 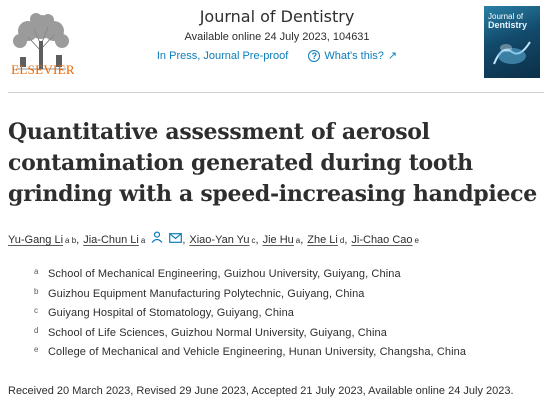 What do you see at coordinates (36, 240) in the screenshot?
I see `author-link: Yu-Gang Li` at bounding box center [36, 240].